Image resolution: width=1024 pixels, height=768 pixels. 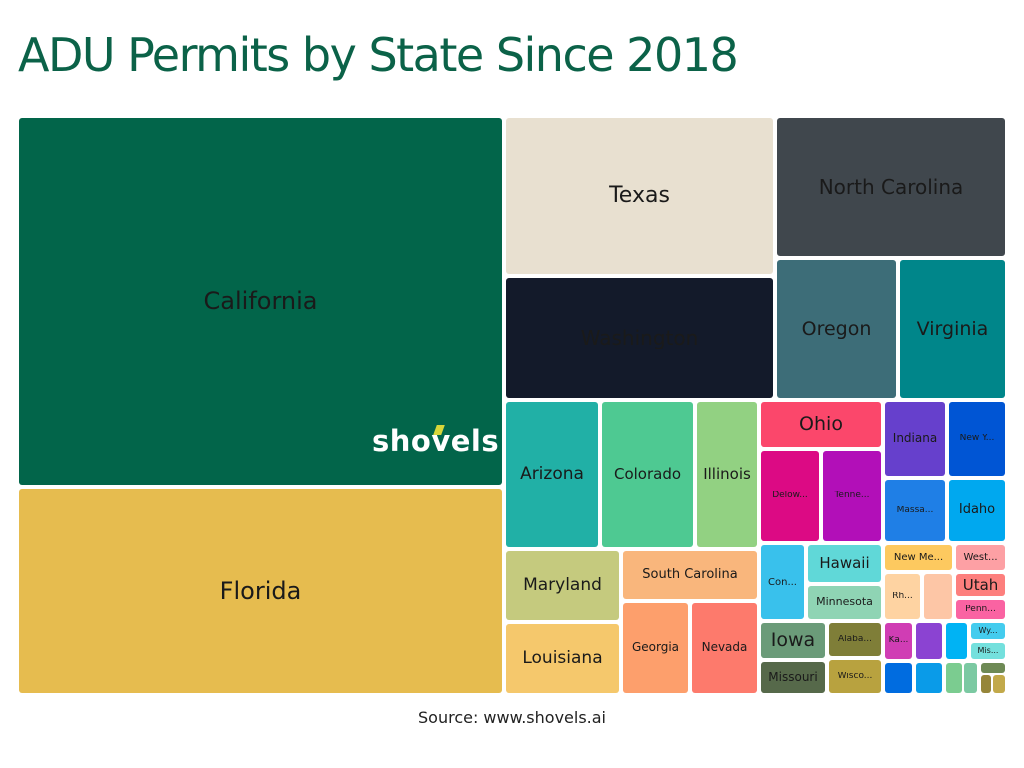 I want to click on tile-north-carolina: North Carolina, so click(x=891, y=187).